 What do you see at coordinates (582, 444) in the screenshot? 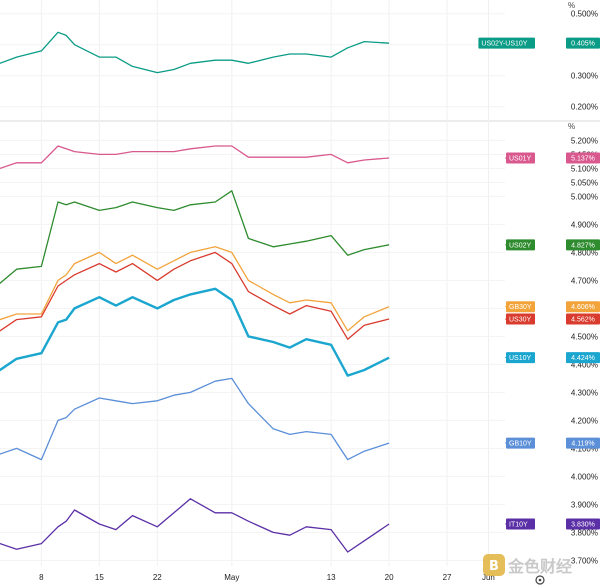
I see `badge-value: 4.119%` at bounding box center [582, 444].